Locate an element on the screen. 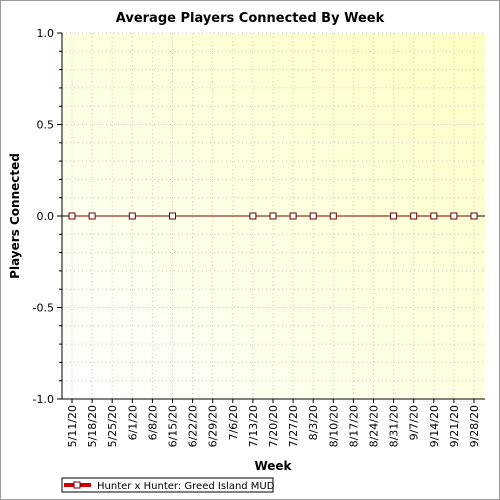  y-tick-label: 1.0 is located at coordinates (46, 33).